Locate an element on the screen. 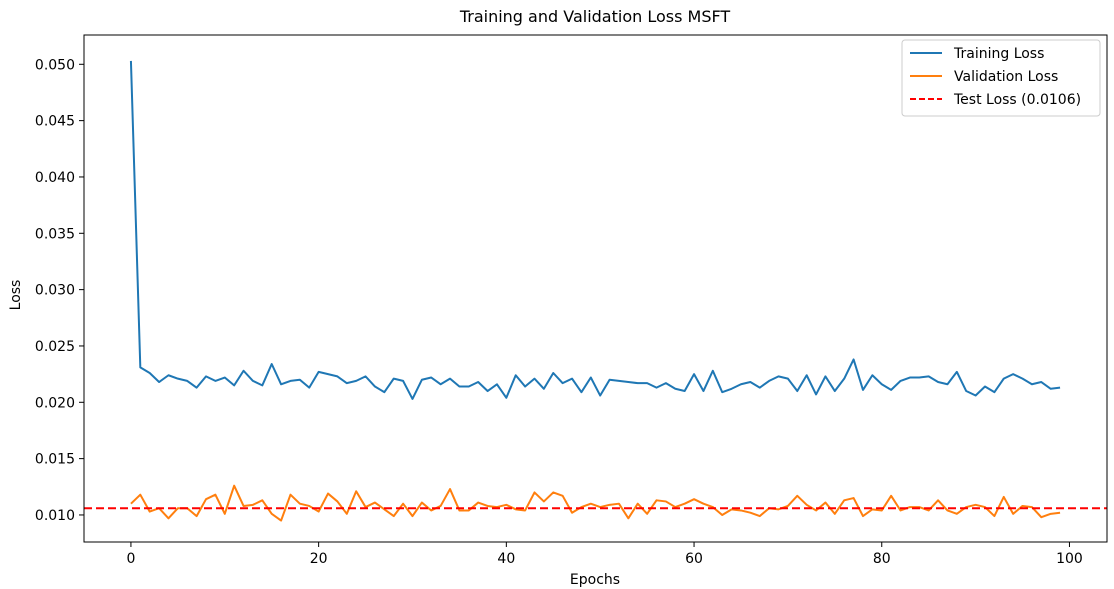 Image resolution: width=1114 pixels, height=589 pixels. y-tick-label: 0.030 is located at coordinates (55, 291).